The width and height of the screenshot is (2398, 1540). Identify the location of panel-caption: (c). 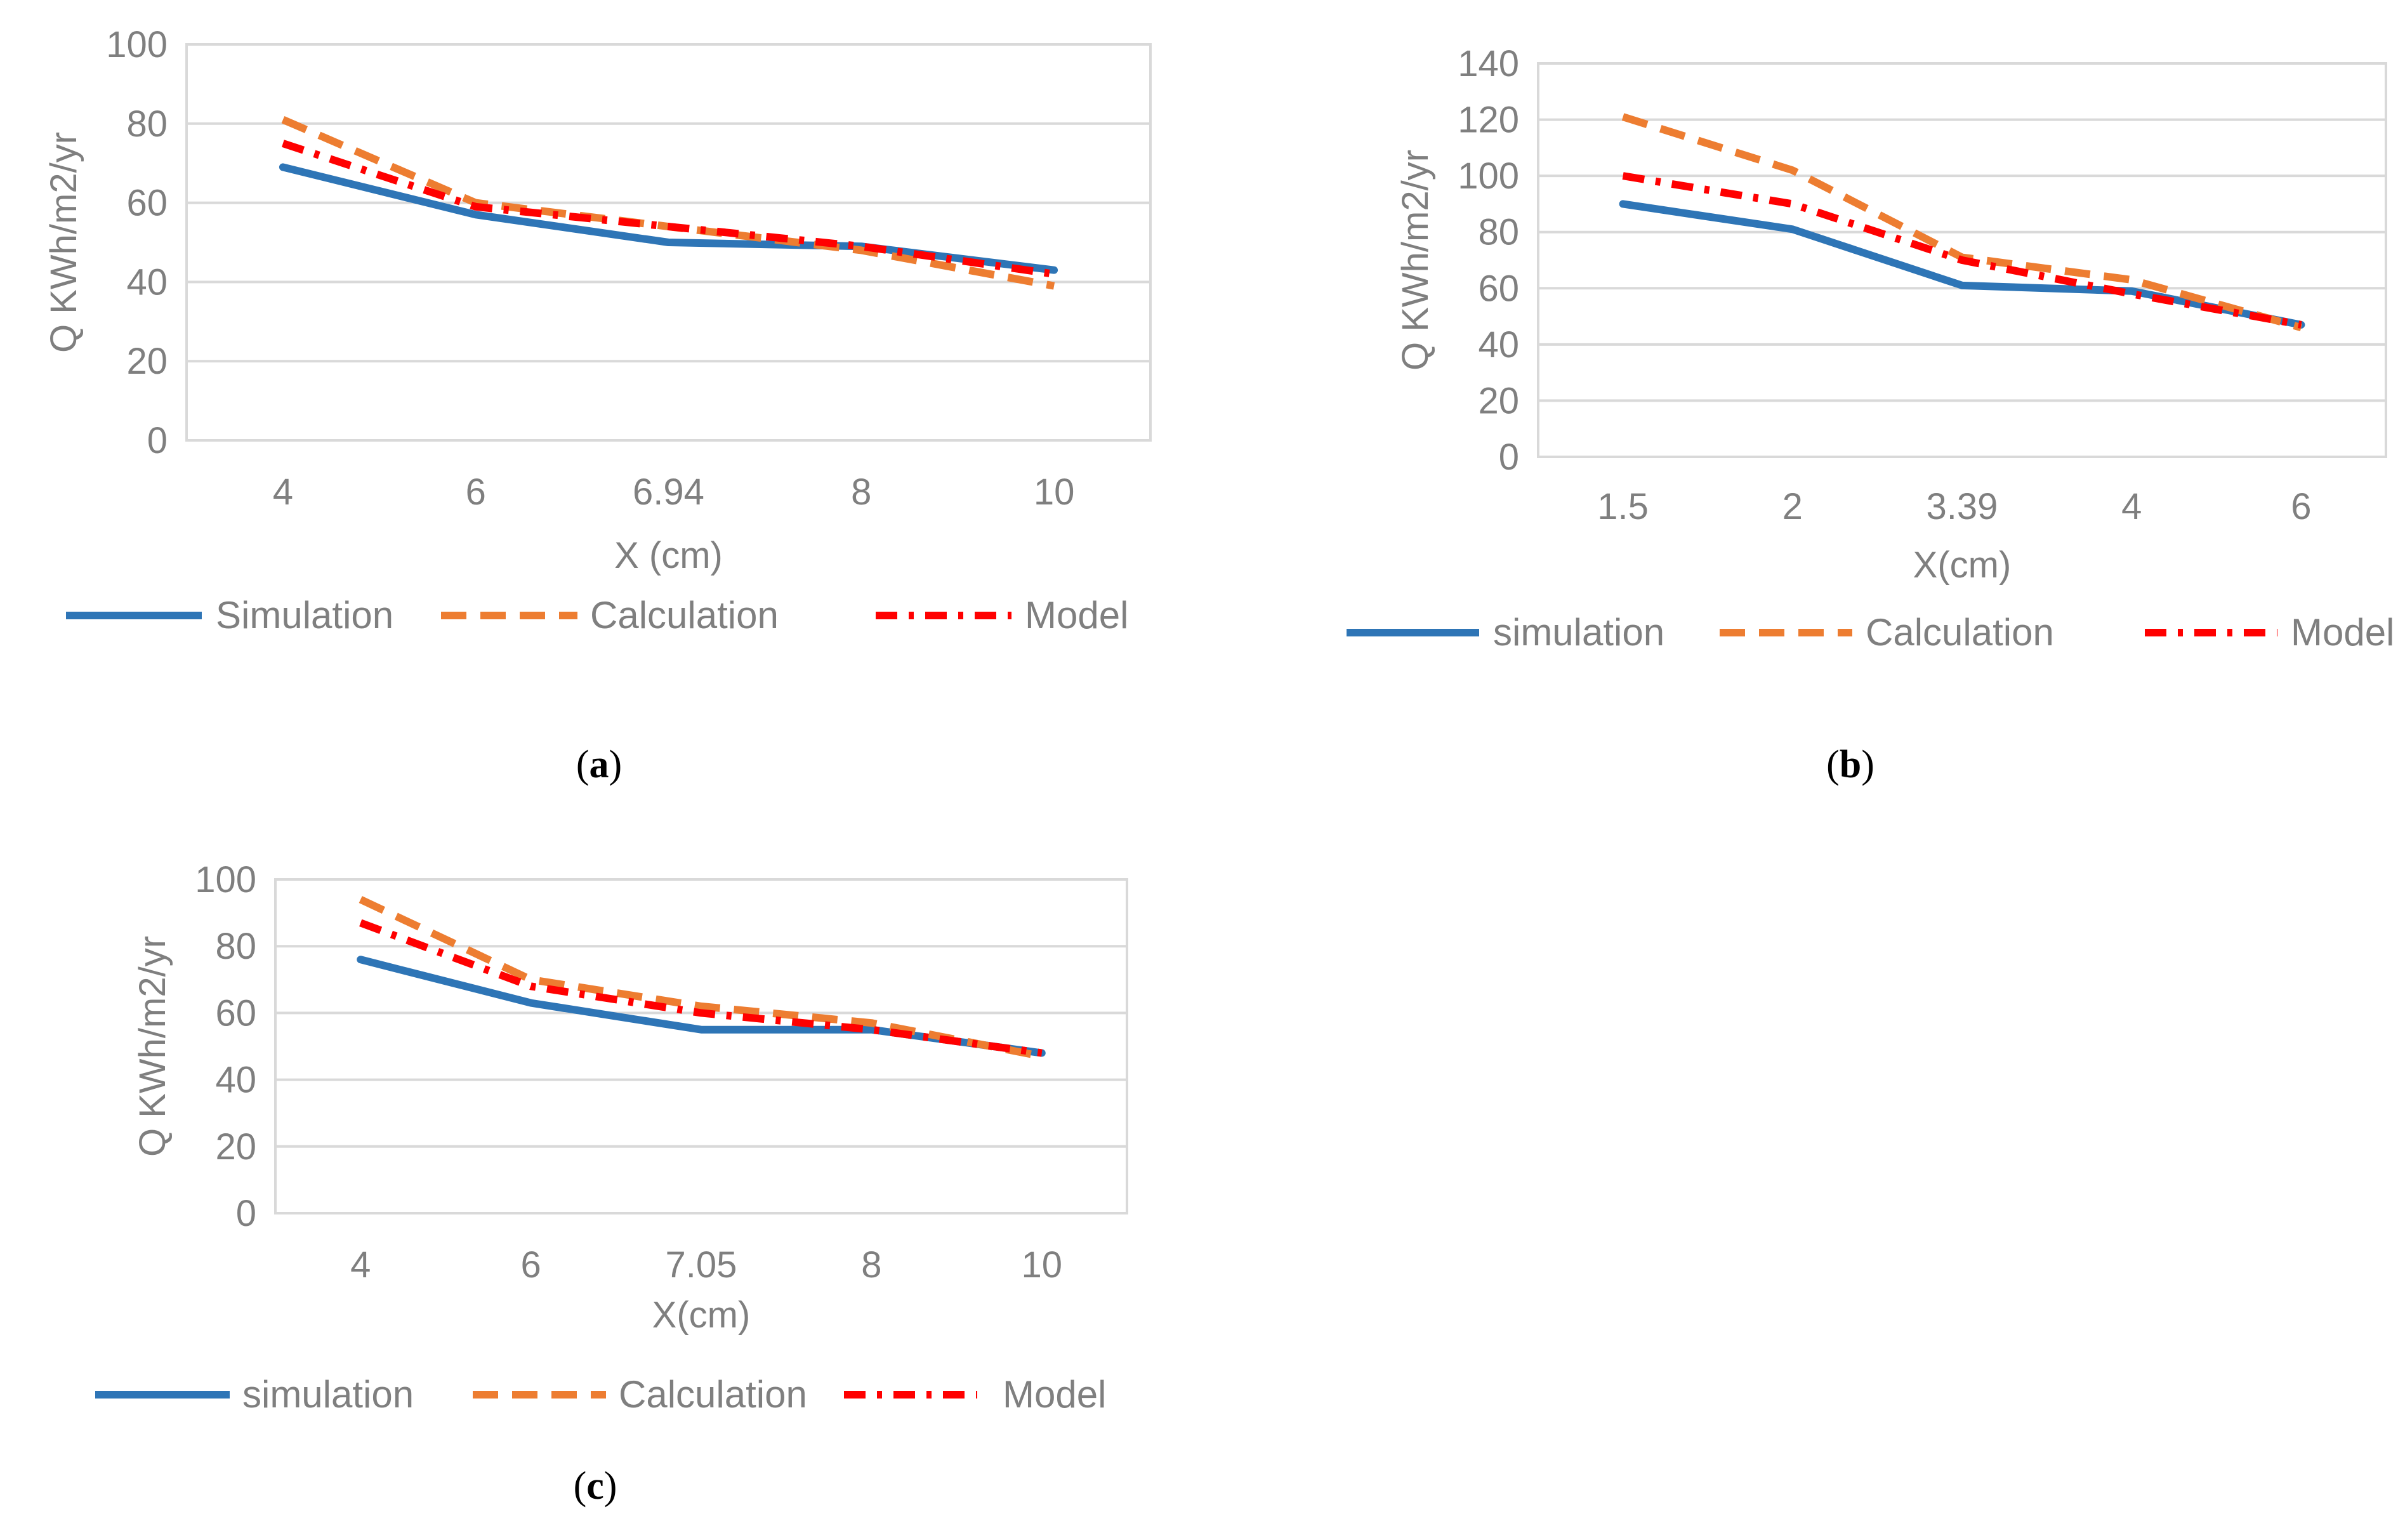
(595, 1486).